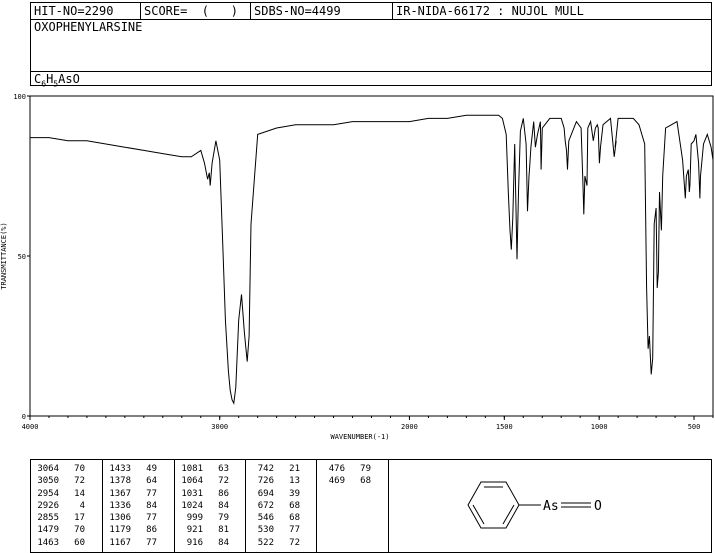  I want to click on x-tick-label: 3000, so click(219, 427).